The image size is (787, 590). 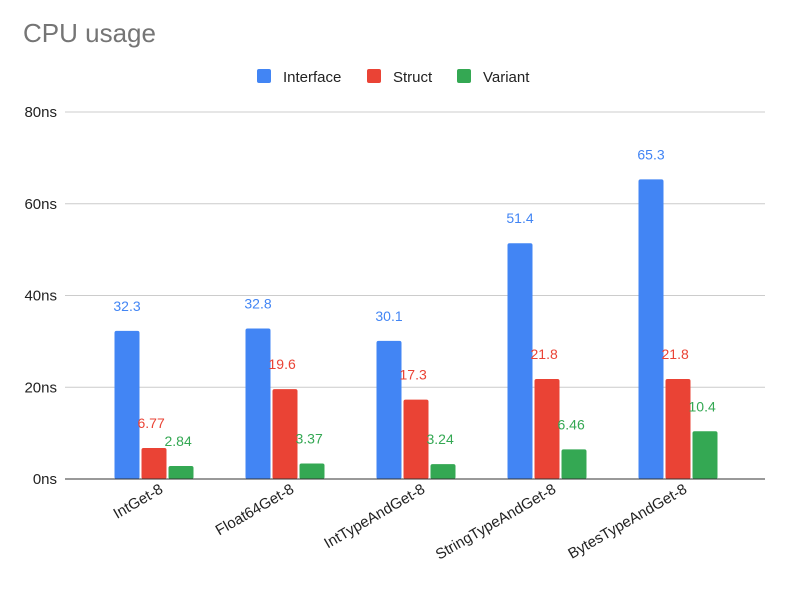 What do you see at coordinates (40, 204) in the screenshot?
I see `y-tick-label: 60ns` at bounding box center [40, 204].